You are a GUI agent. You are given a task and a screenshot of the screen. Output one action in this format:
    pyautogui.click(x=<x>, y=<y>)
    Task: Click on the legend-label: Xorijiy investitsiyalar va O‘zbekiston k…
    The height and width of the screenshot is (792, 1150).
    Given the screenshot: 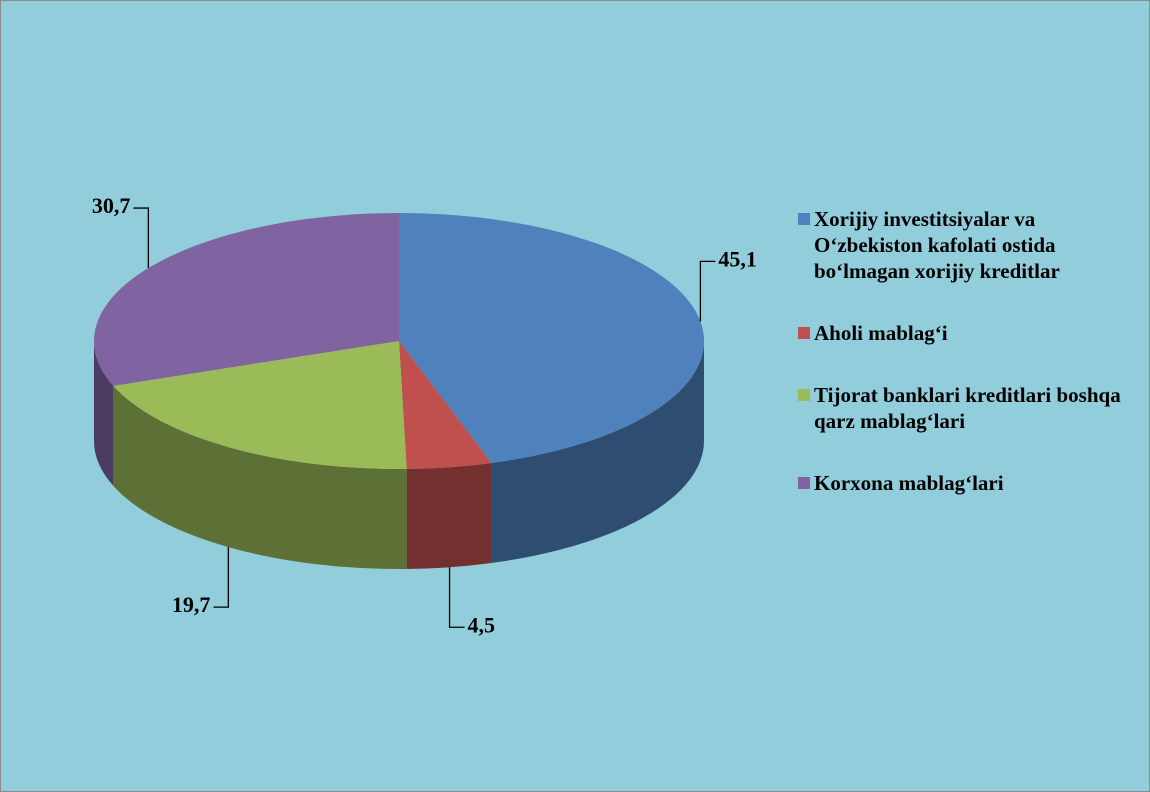 What is the action you would take?
    pyautogui.click(x=937, y=245)
    